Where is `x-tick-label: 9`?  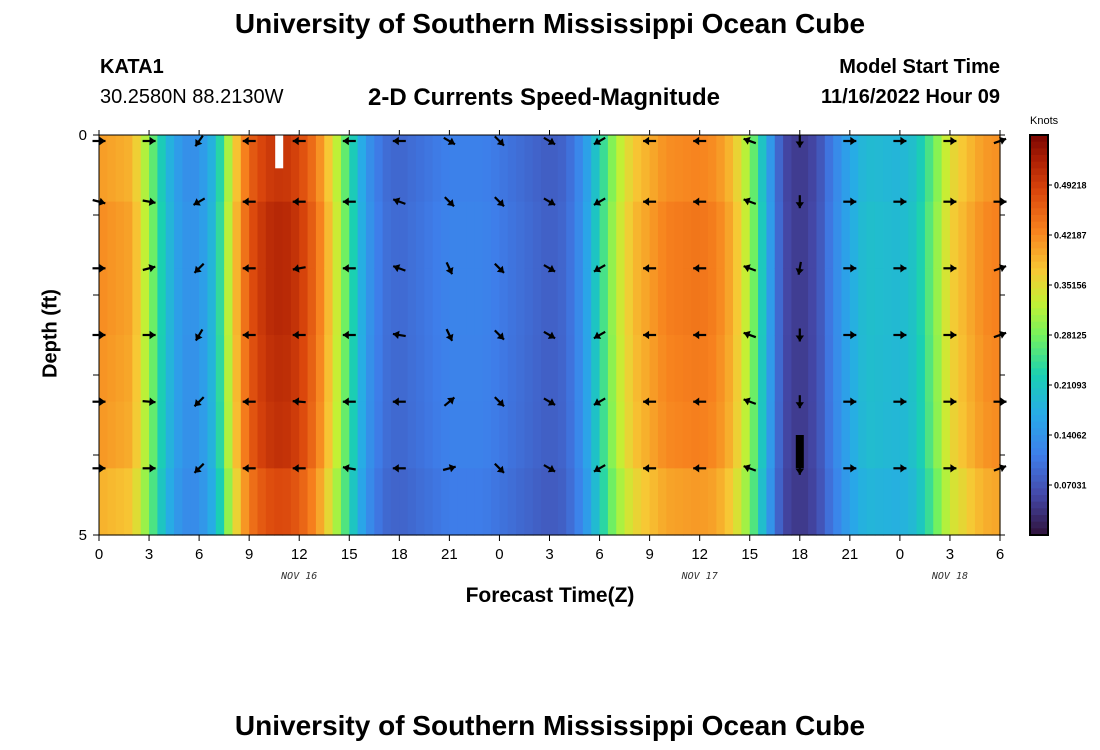
x-tick-label: 9 is located at coordinates (649, 554).